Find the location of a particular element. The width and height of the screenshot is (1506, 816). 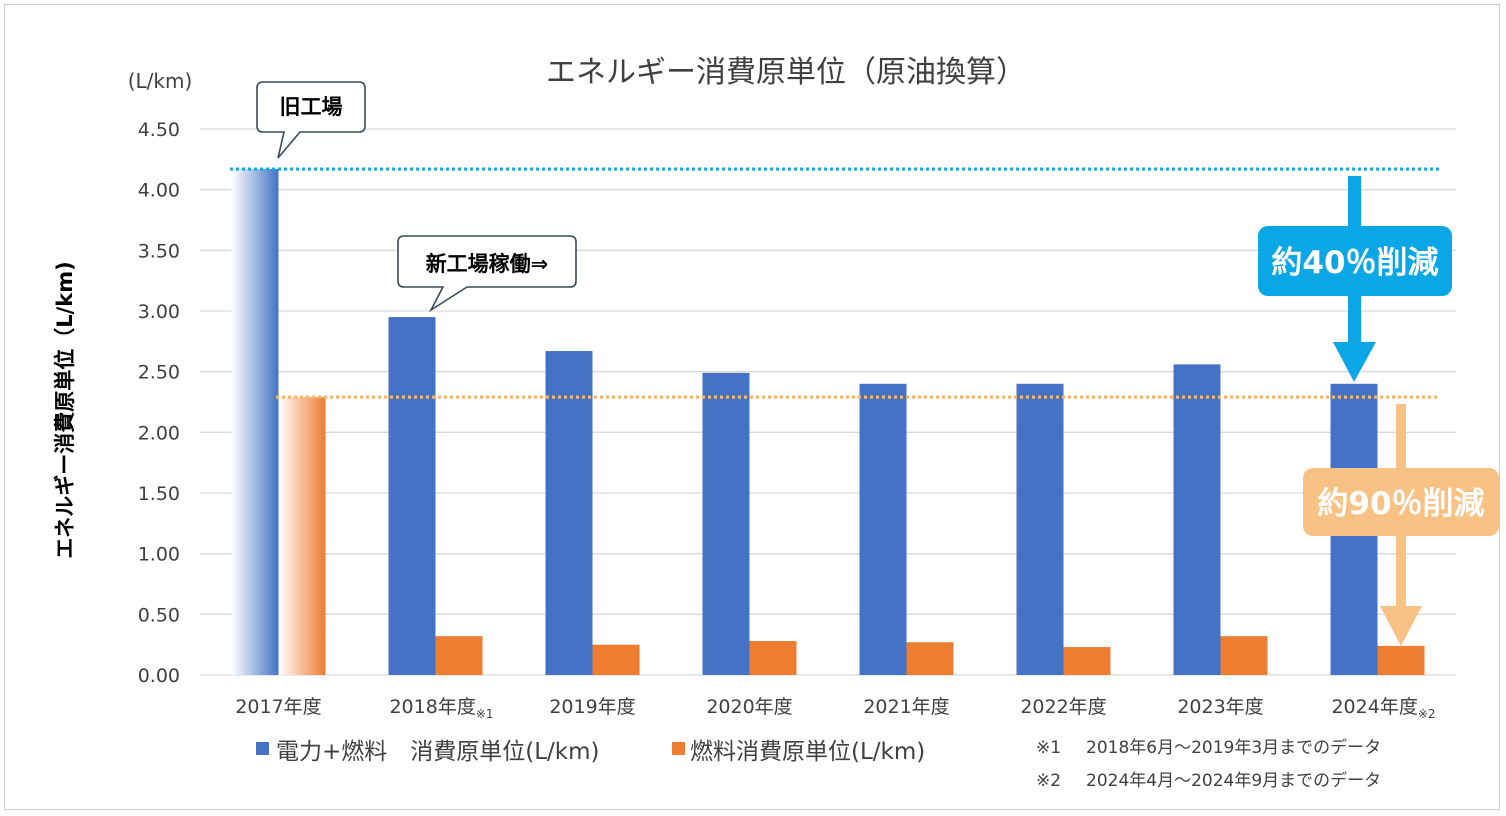

callout-new-factory-text: 新工場稼働⇒ is located at coordinates (487, 264).